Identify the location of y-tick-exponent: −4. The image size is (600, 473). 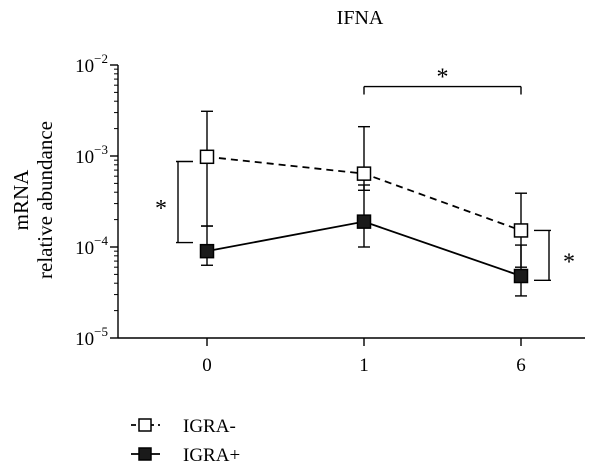
(101, 240).